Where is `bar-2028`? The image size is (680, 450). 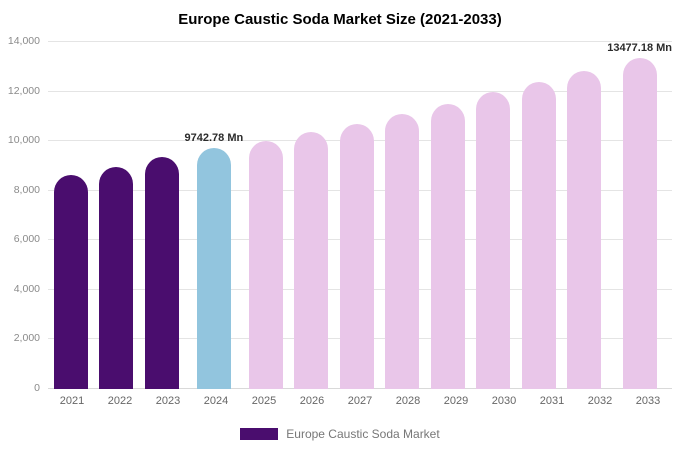 bar-2028 is located at coordinates (402, 251).